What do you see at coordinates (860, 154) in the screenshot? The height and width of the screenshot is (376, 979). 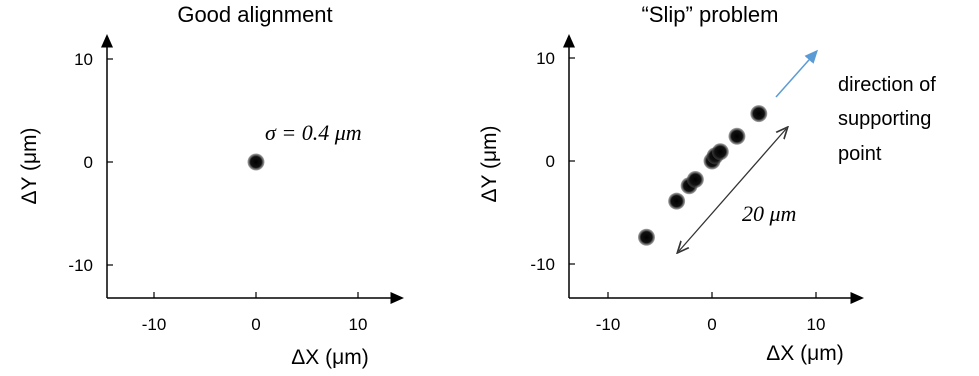 I see `direction-note-line3: point` at bounding box center [860, 154].